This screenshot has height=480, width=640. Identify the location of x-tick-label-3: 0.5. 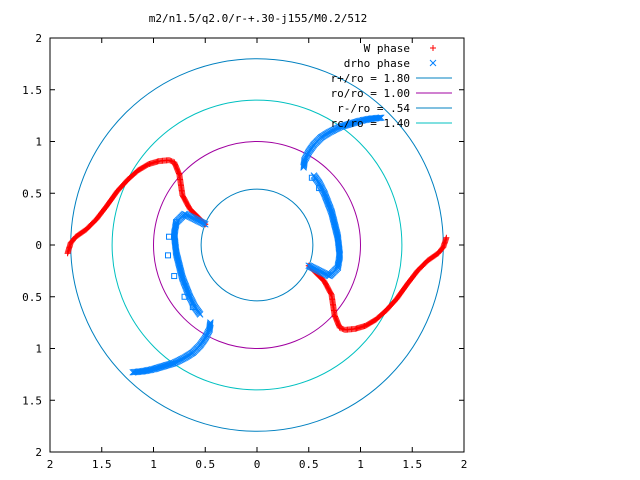
(205, 464).